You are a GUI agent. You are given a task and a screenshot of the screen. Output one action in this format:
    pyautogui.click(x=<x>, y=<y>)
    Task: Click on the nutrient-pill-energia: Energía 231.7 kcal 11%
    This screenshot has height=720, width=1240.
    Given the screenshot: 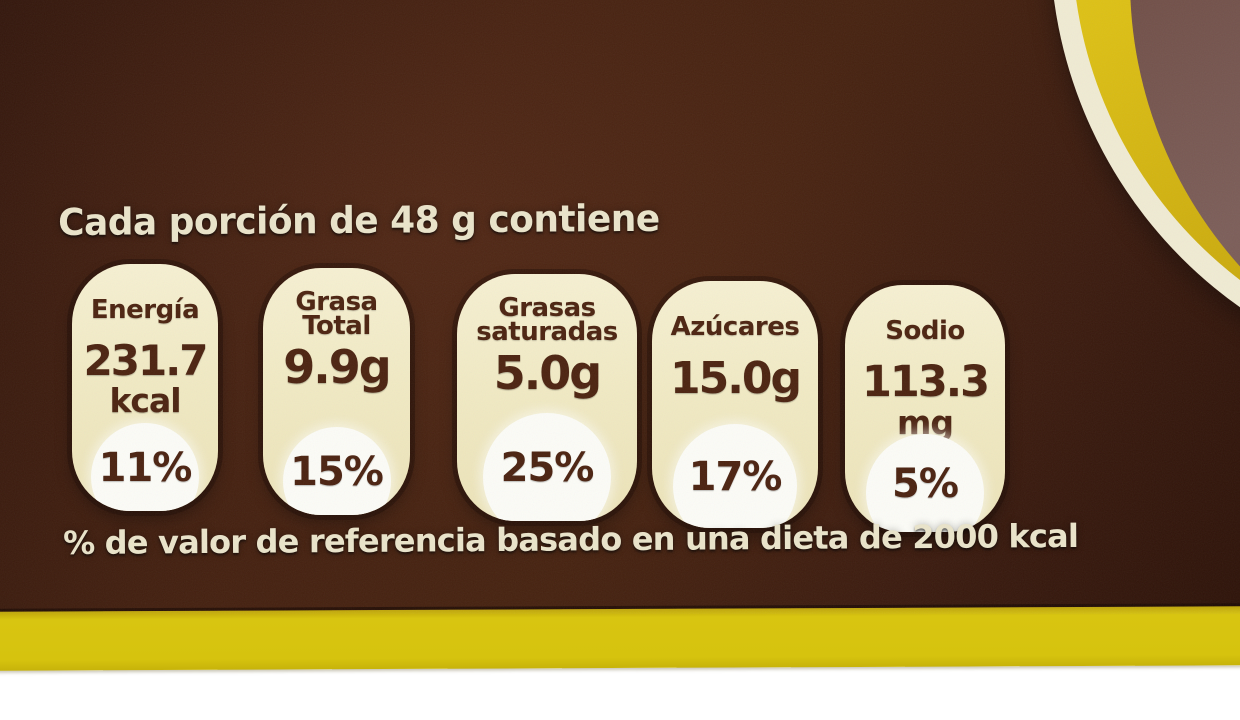 What is the action you would take?
    pyautogui.click(x=145, y=387)
    